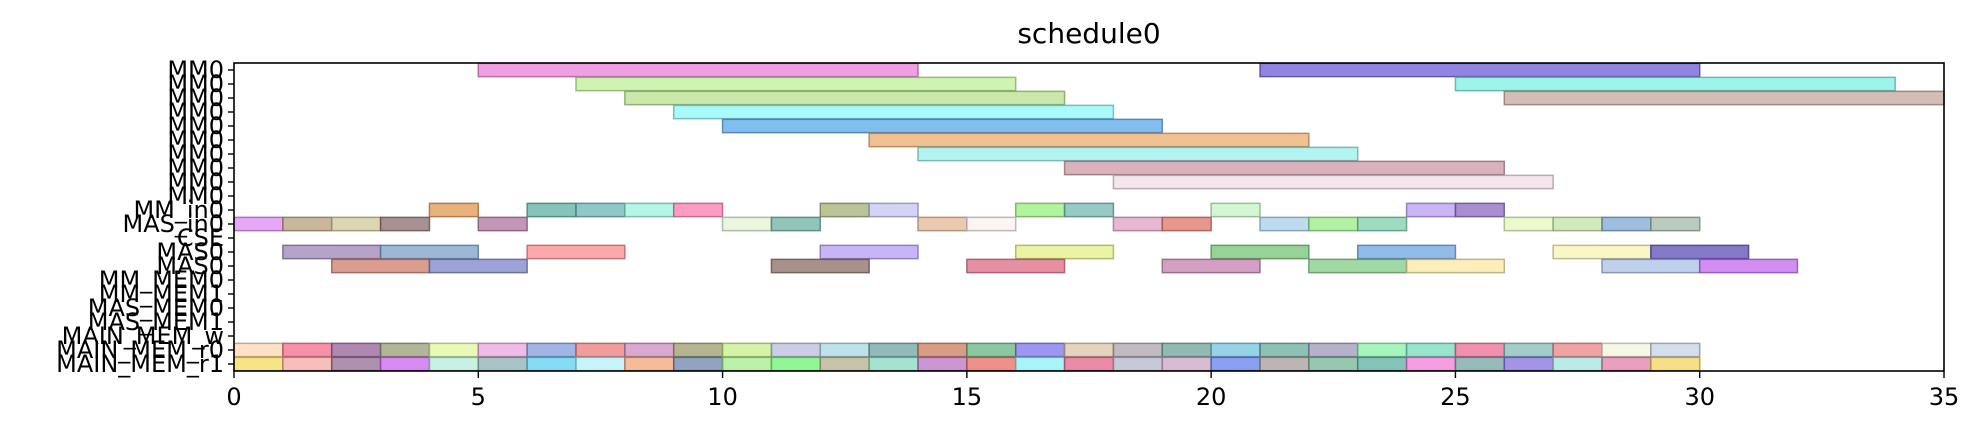 This screenshot has width=1976, height=438. Describe the element at coordinates (195, 98) in the screenshot. I see `y-tick-label-2: MM0` at that location.